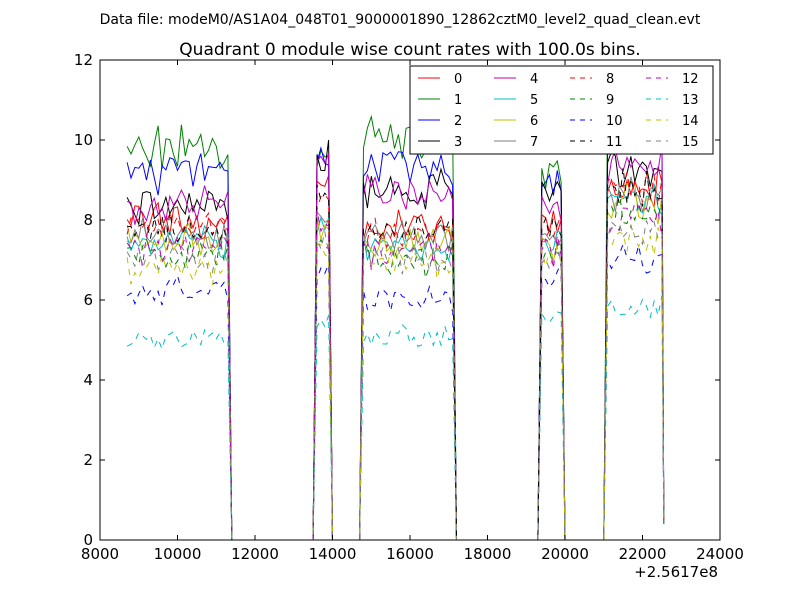 The image size is (800, 600). Describe the element at coordinates (88, 380) in the screenshot. I see `y-tick-label: 4` at that location.